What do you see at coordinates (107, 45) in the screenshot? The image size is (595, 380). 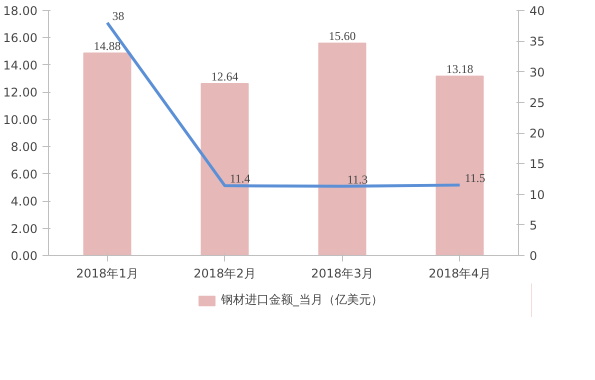 I see `data-label: 14.88` at bounding box center [107, 45].